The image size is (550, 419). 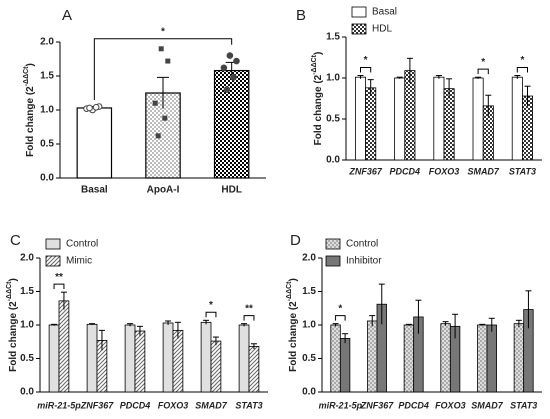 What do you see at coordinates (377, 405) in the screenshot?
I see `x-tick-label: ZNF367` at bounding box center [377, 405].